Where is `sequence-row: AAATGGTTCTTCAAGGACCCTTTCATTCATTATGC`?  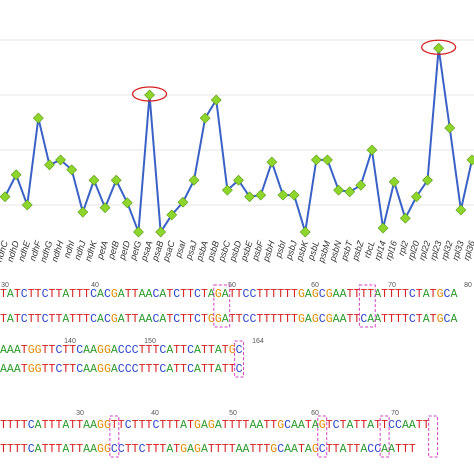 sequence-row: AAATGGTTCTTCAAGGACCCTTTCATTCATTATGC is located at coordinates (121, 350).